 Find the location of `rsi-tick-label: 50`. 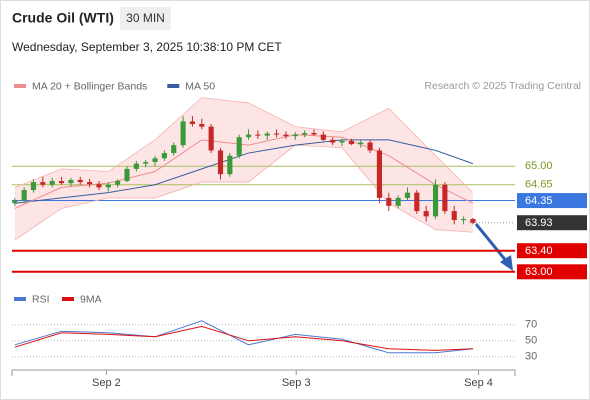

rsi-tick-label: 50 is located at coordinates (531, 341).